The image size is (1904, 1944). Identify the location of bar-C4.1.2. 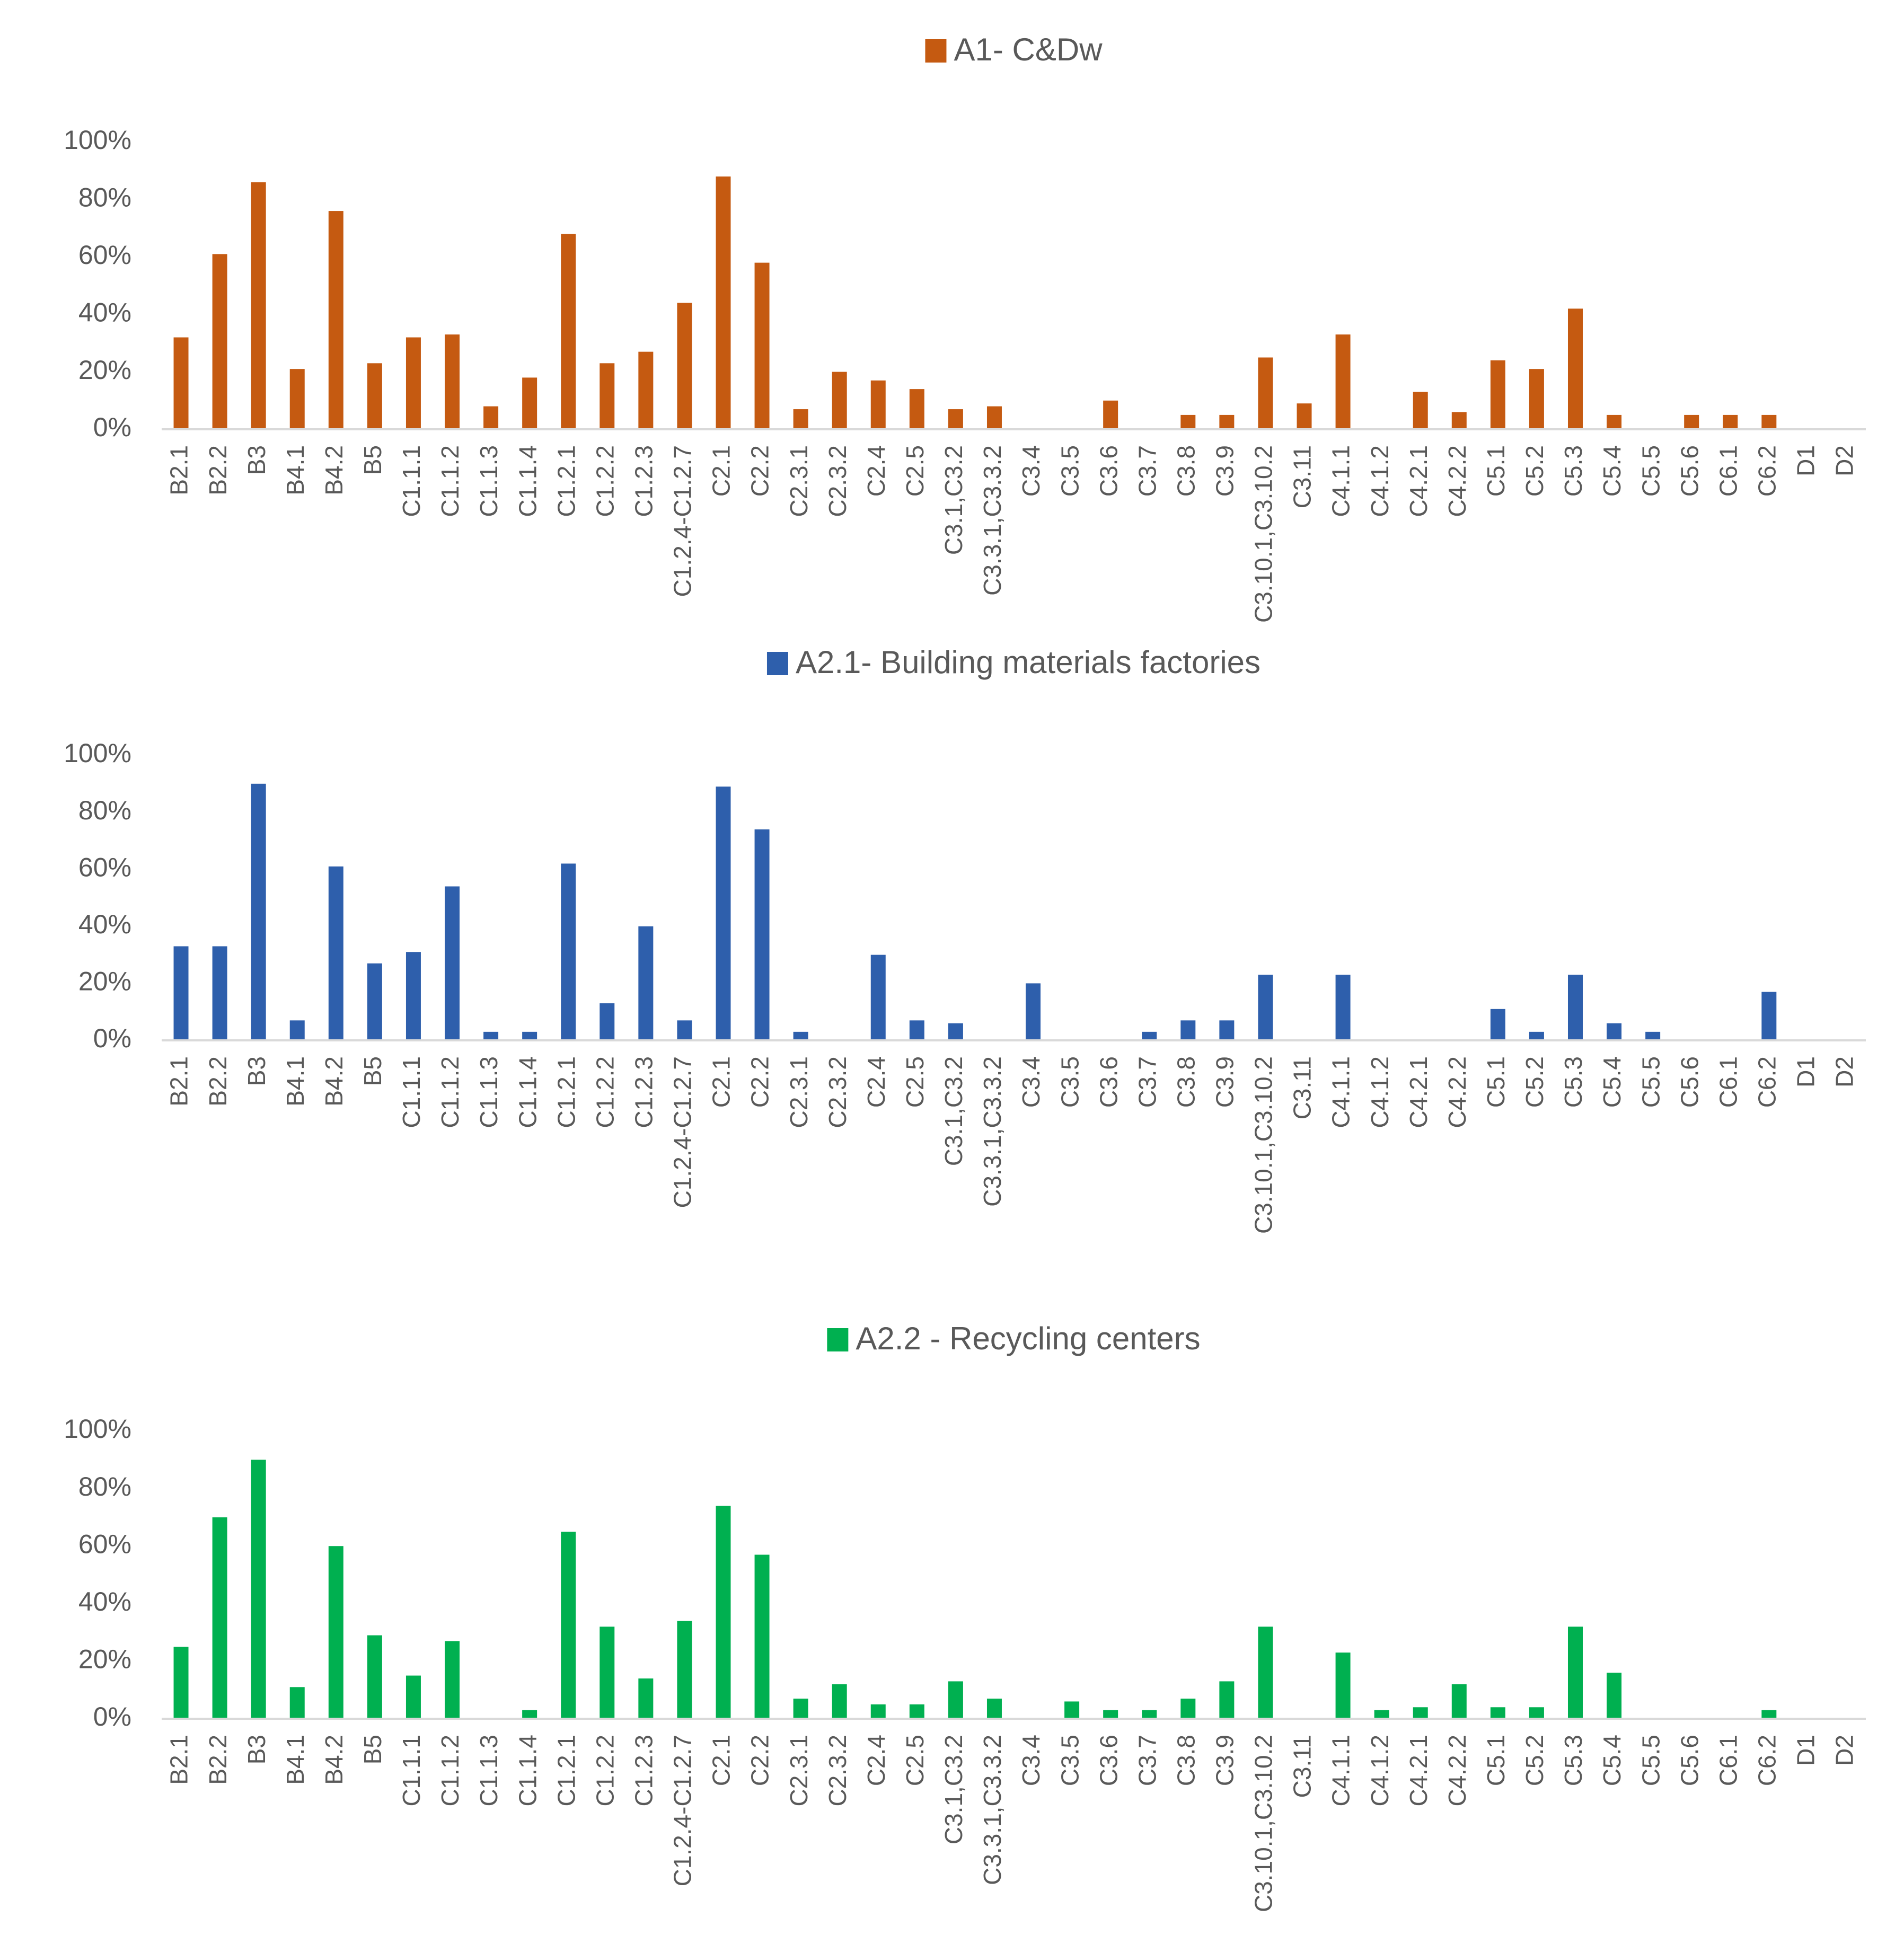
(1381, 1714).